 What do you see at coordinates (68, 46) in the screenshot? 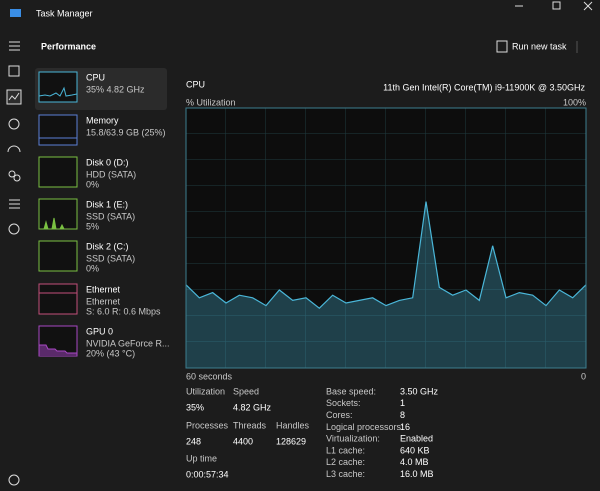
I see `page-title: Performance` at bounding box center [68, 46].